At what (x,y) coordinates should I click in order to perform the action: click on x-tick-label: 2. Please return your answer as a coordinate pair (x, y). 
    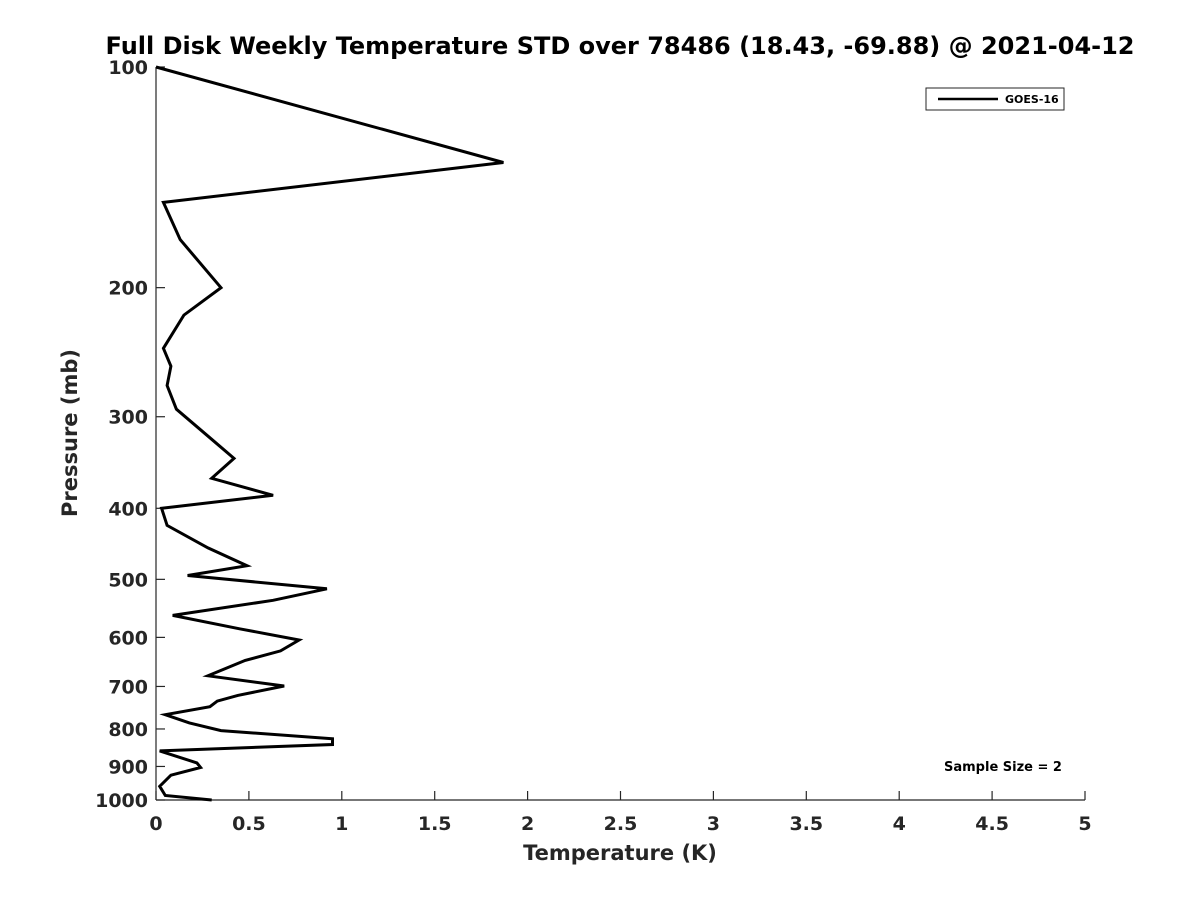
    Looking at the image, I should click on (527, 824).